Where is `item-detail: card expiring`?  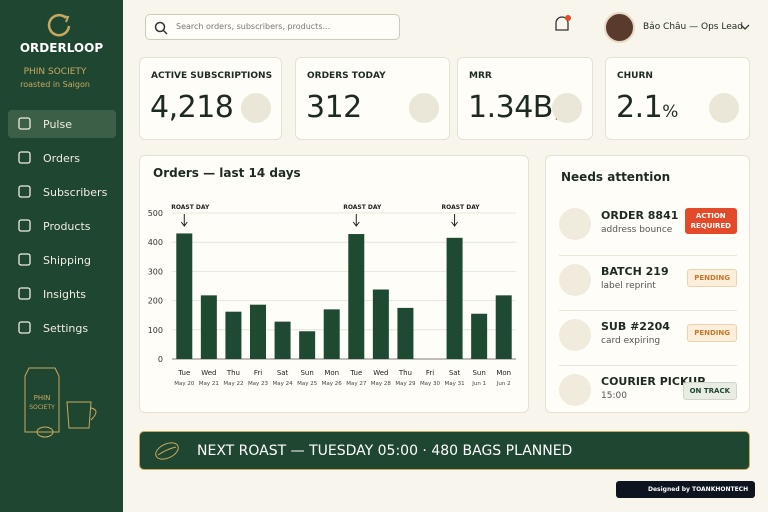 item-detail: card expiring is located at coordinates (631, 341).